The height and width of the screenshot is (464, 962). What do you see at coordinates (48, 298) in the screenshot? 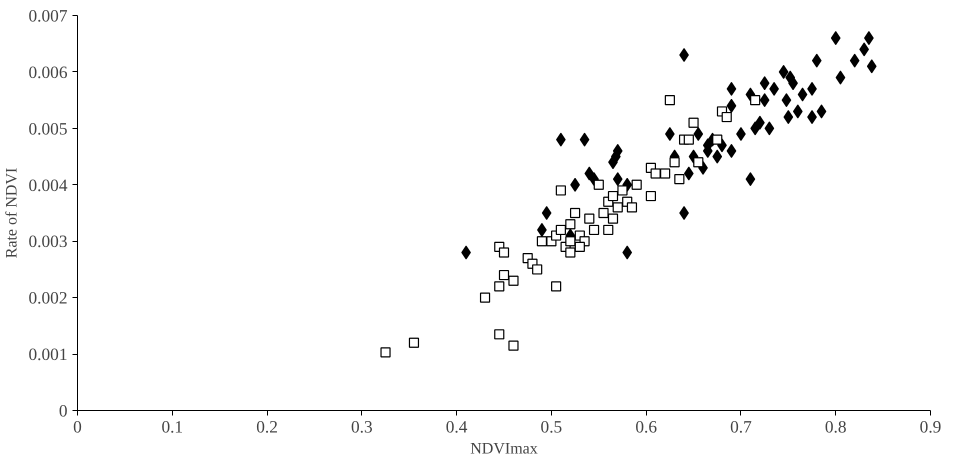
I see `y-tick-label: 0.002` at bounding box center [48, 298].